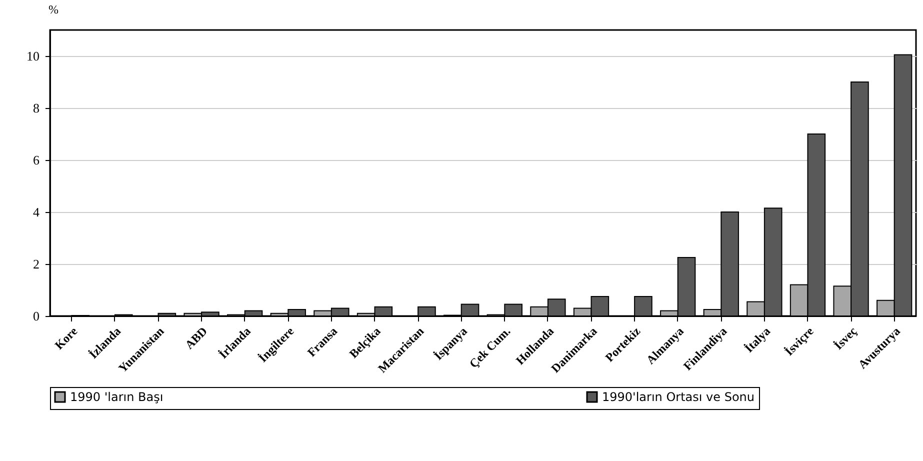  Describe the element at coordinates (36, 316) in the screenshot. I see `y-tick-label: 0` at that location.